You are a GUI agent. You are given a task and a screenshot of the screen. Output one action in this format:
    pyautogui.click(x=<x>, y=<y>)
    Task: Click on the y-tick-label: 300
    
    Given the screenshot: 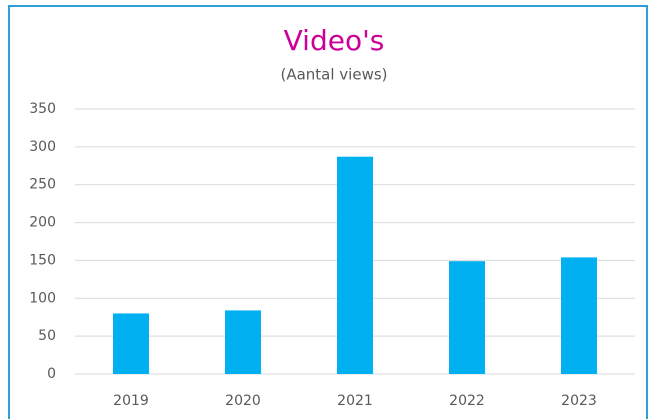 What is the action you would take?
    pyautogui.click(x=42, y=147)
    